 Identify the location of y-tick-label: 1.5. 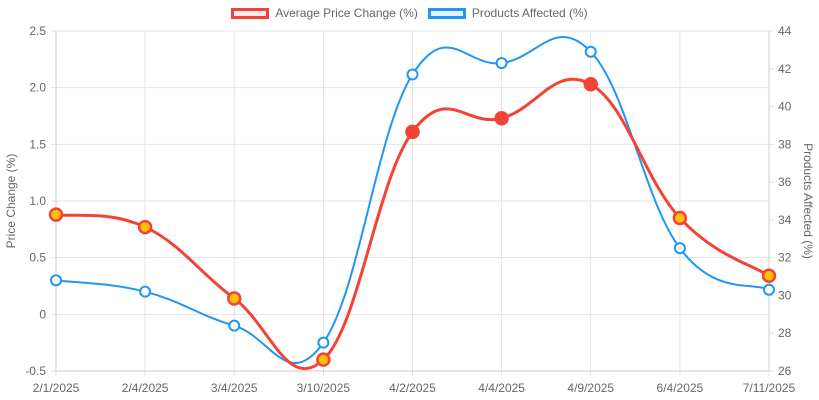
(37, 144).